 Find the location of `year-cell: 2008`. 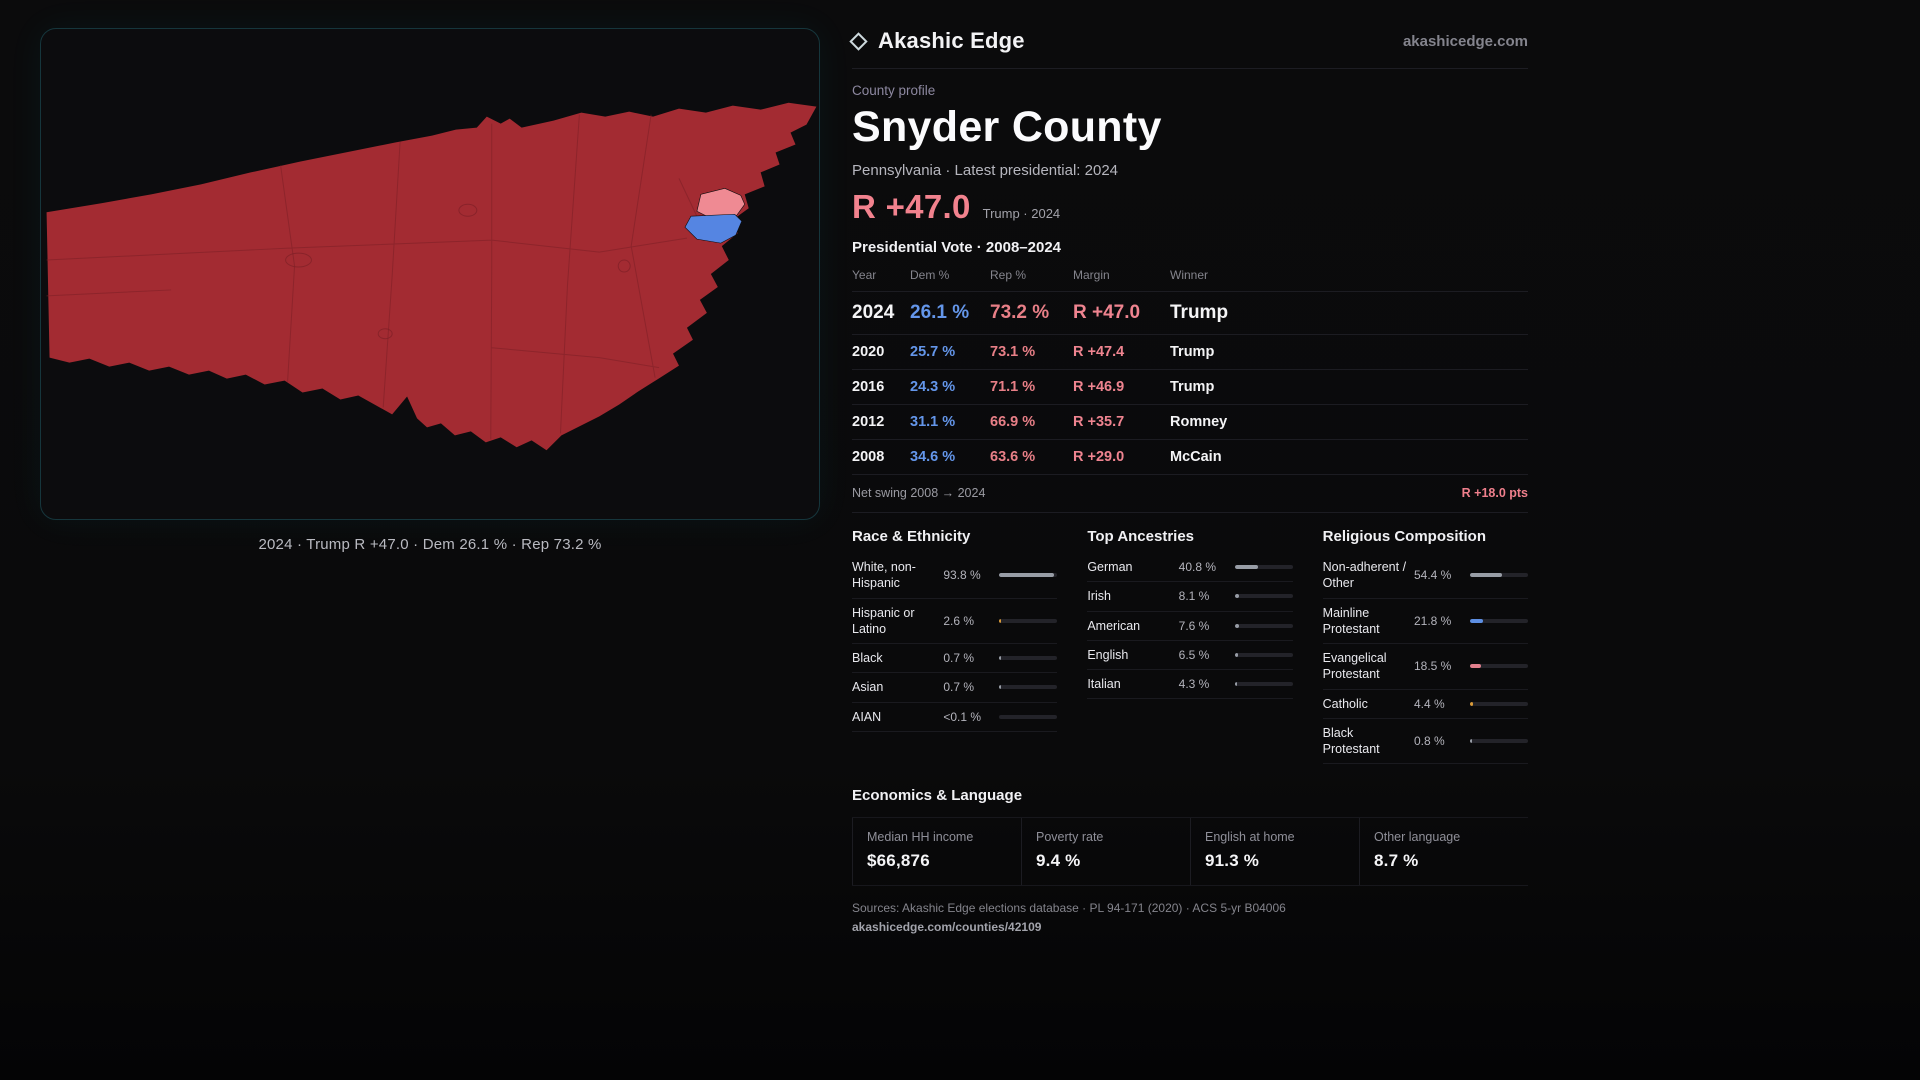

year-cell: 2008 is located at coordinates (868, 457).